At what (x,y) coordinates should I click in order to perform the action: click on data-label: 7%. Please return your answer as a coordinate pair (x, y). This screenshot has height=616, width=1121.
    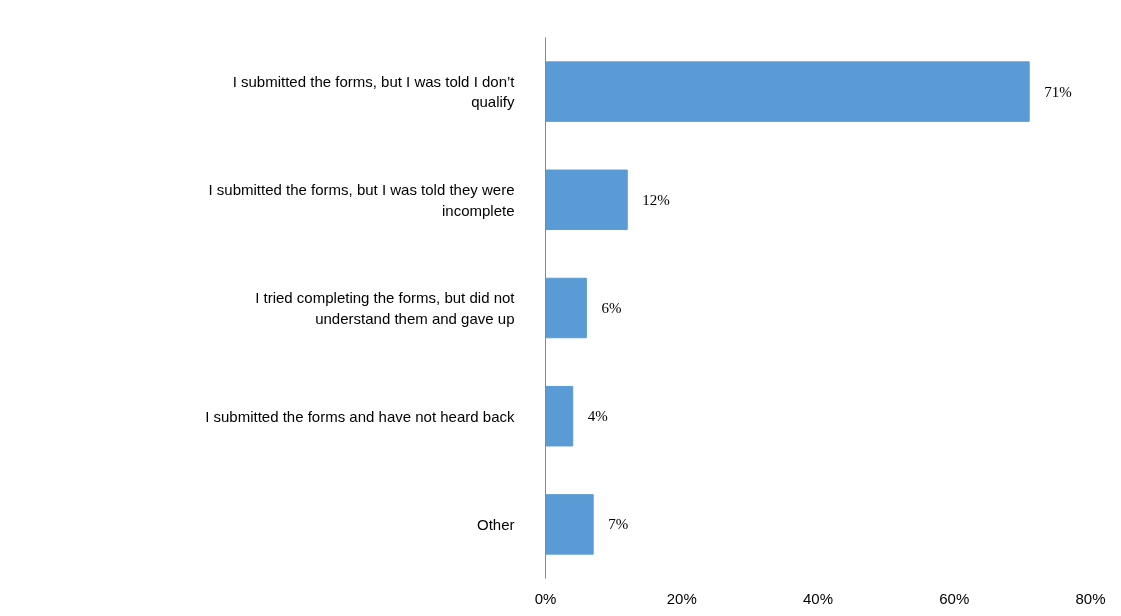
    Looking at the image, I should click on (618, 524).